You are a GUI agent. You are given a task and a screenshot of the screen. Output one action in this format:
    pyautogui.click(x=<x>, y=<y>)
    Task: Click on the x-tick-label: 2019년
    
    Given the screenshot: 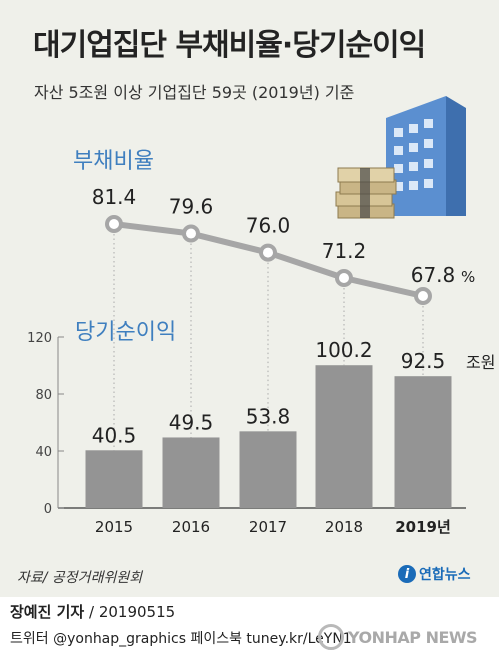 What is the action you would take?
    pyautogui.click(x=423, y=527)
    